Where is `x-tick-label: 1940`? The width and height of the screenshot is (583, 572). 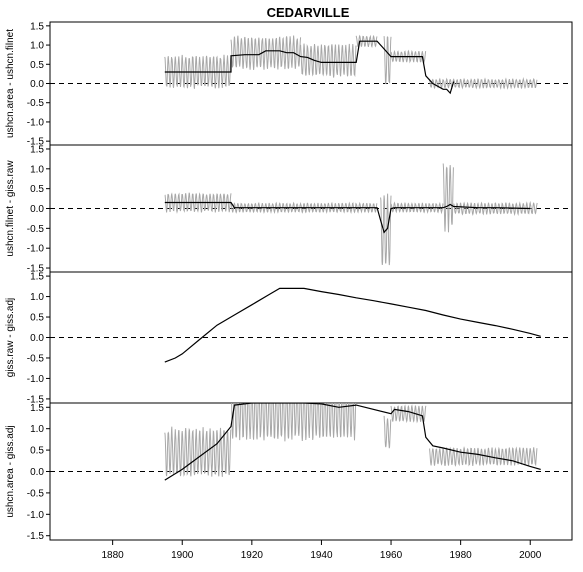 x-tick-label: 1940 is located at coordinates (321, 555).